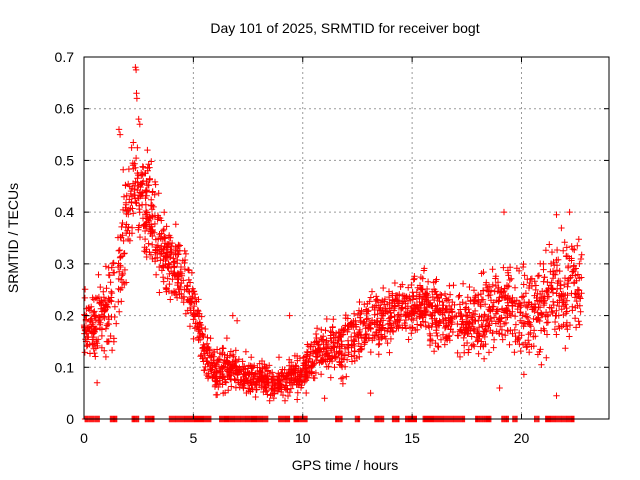  What do you see at coordinates (70, 419) in the screenshot?
I see `y-tick-label: 0` at bounding box center [70, 419].